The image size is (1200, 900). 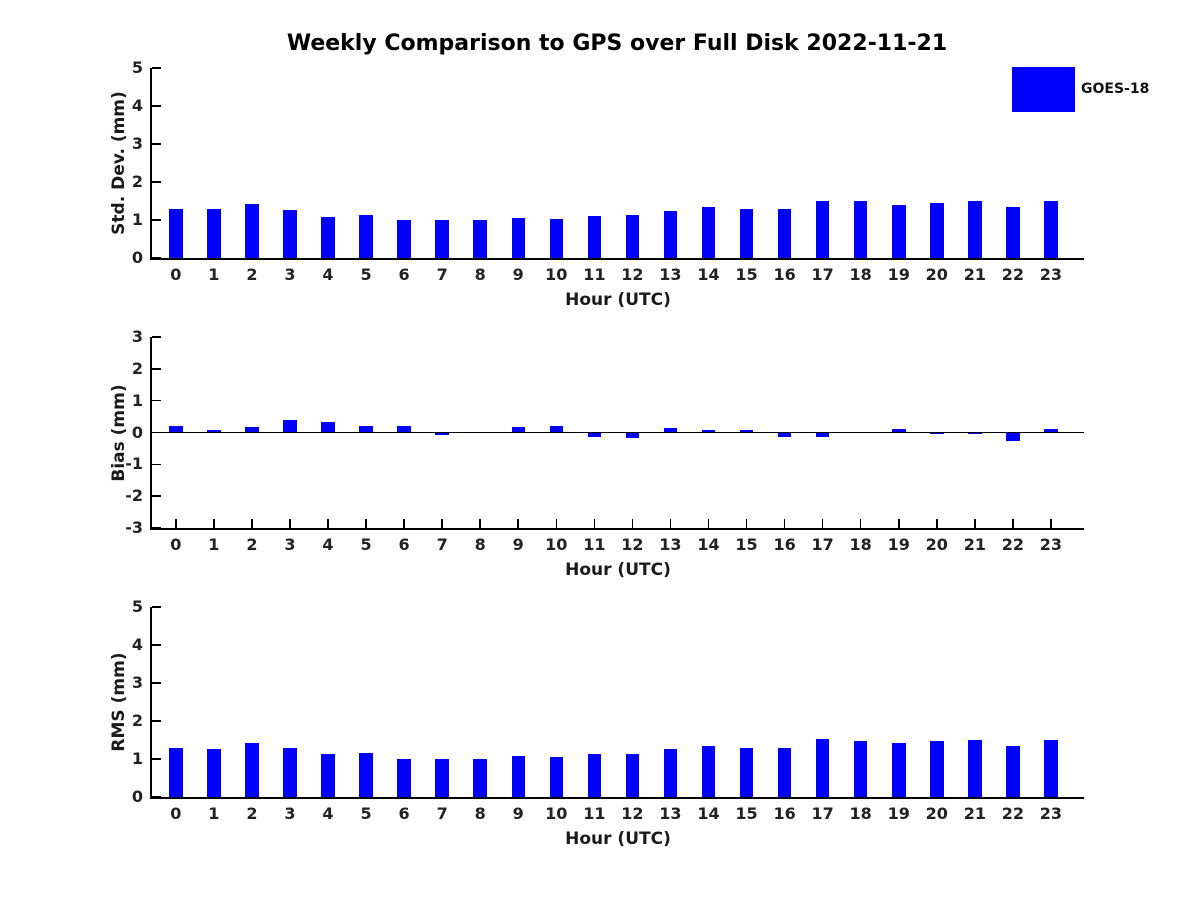 I want to click on chart-std-dev-x-tick-label: 5, so click(x=366, y=274).